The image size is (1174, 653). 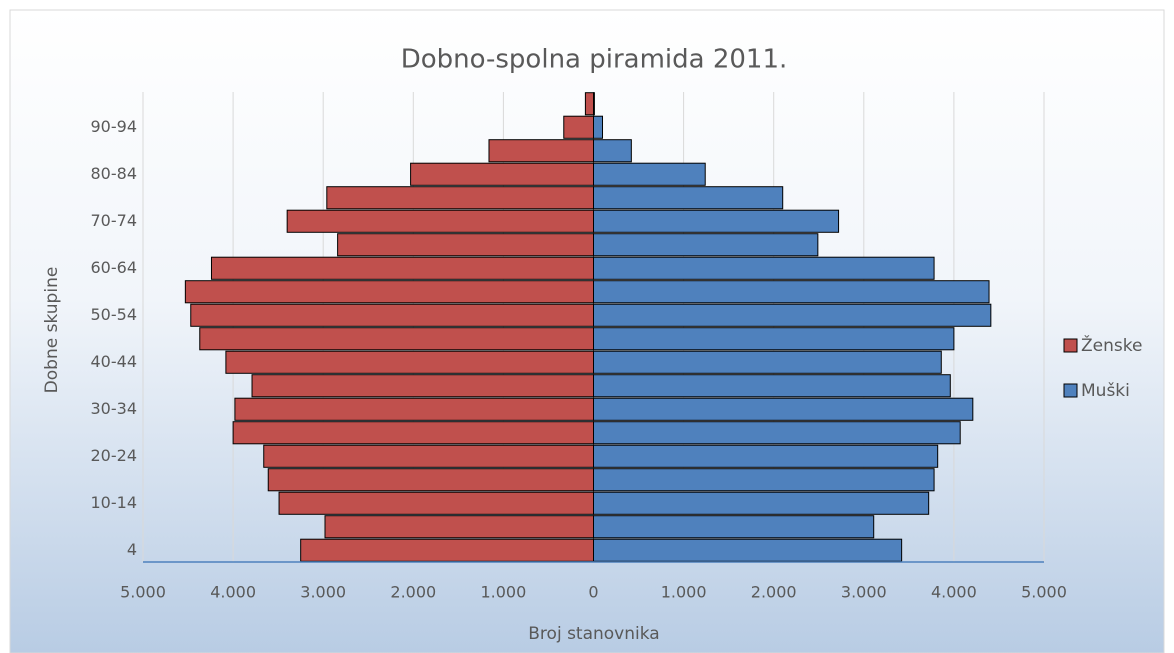 What do you see at coordinates (114, 220) in the screenshot?
I see `y-tick-label: 70-74` at bounding box center [114, 220].